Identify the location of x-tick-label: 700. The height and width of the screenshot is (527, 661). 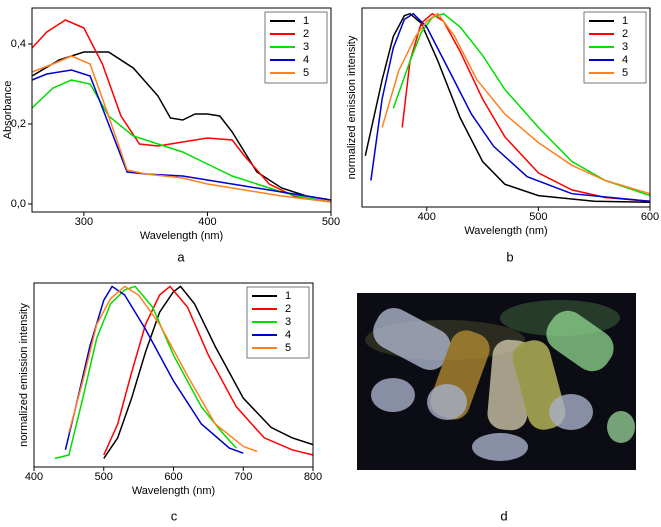
(243, 477).